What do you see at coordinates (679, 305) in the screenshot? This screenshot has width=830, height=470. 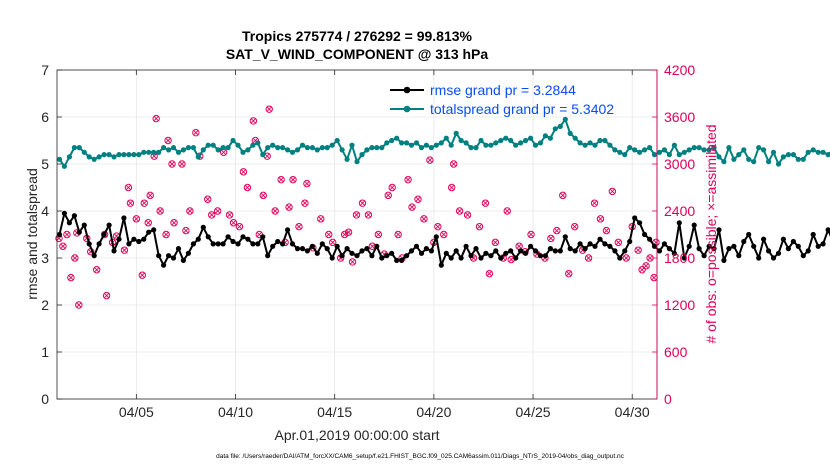 I see `y-right-tick-label: 1200` at bounding box center [679, 305].